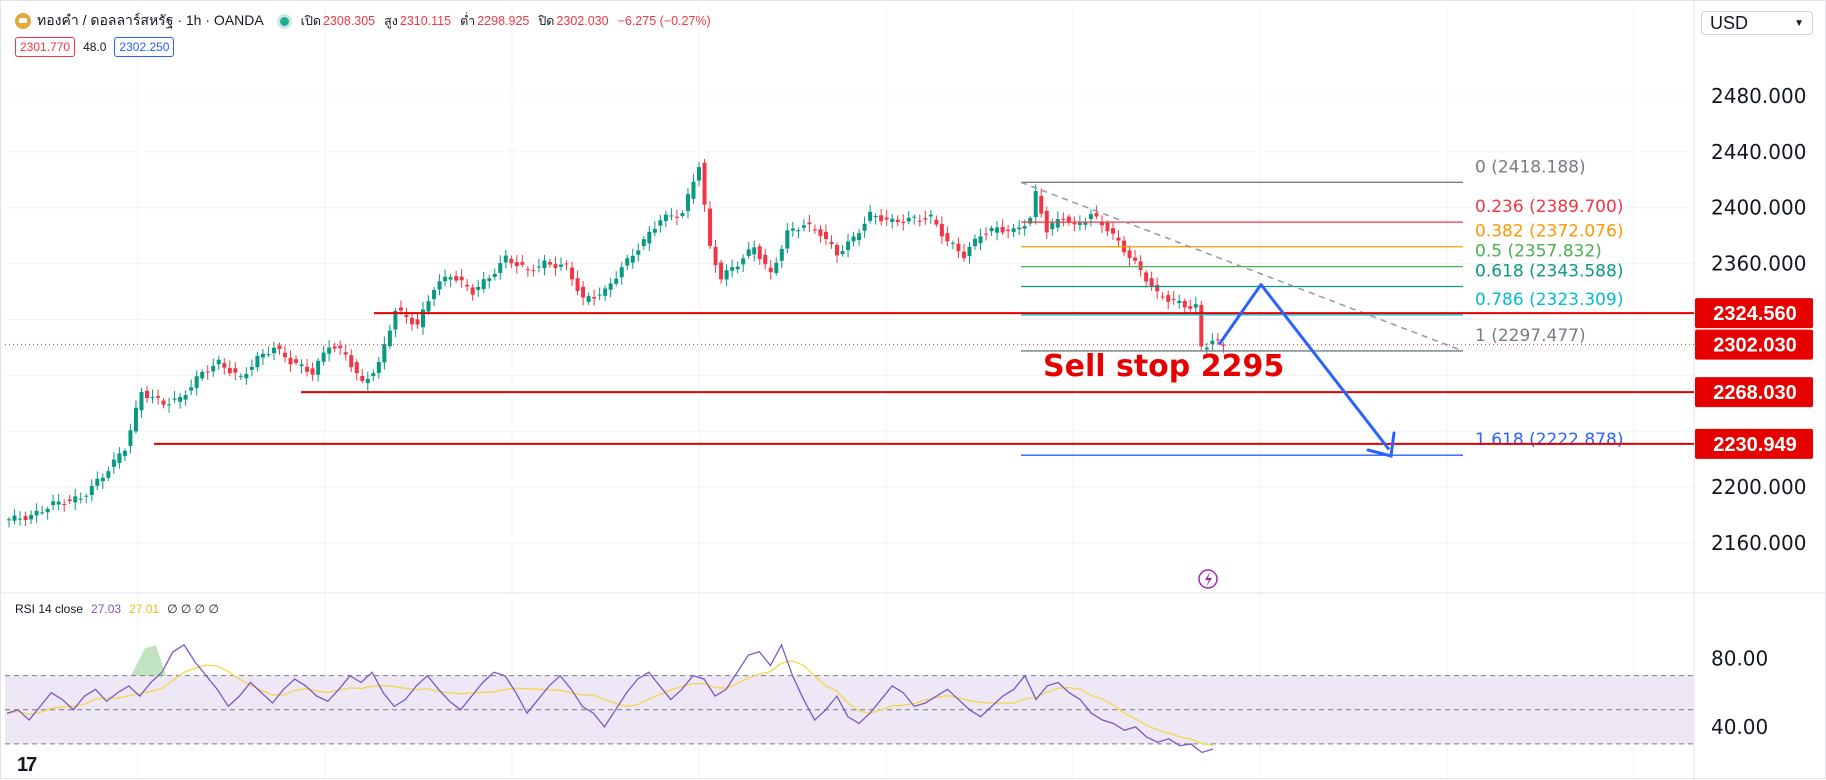  What do you see at coordinates (1754, 393) in the screenshot?
I see `price-tag-text-2268.030: 2268.030` at bounding box center [1754, 393].